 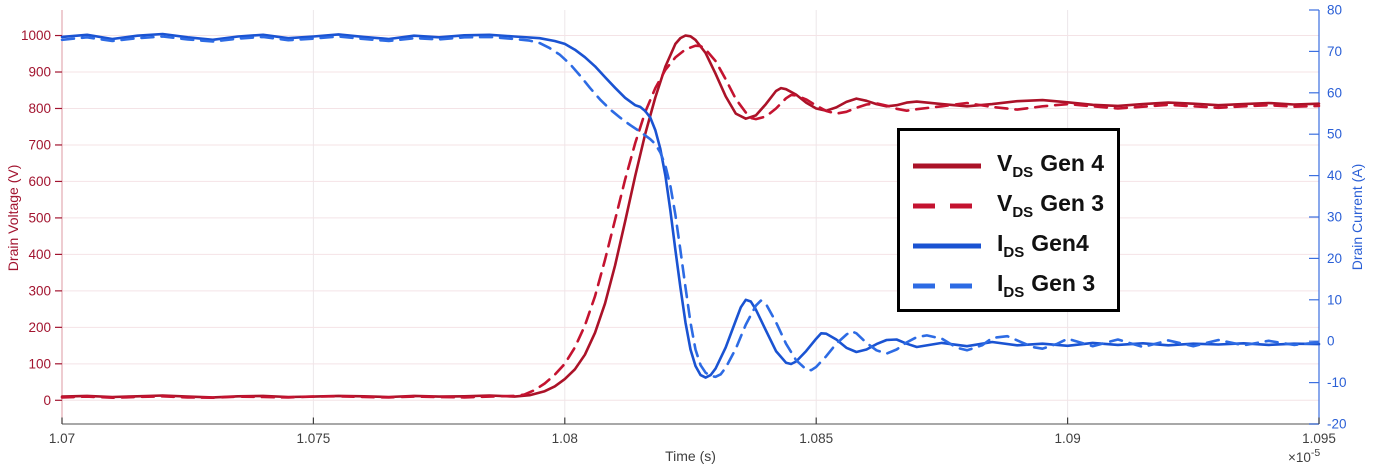 What do you see at coordinates (39, 217) in the screenshot?
I see `y-left-tick-label: 500` at bounding box center [39, 217].